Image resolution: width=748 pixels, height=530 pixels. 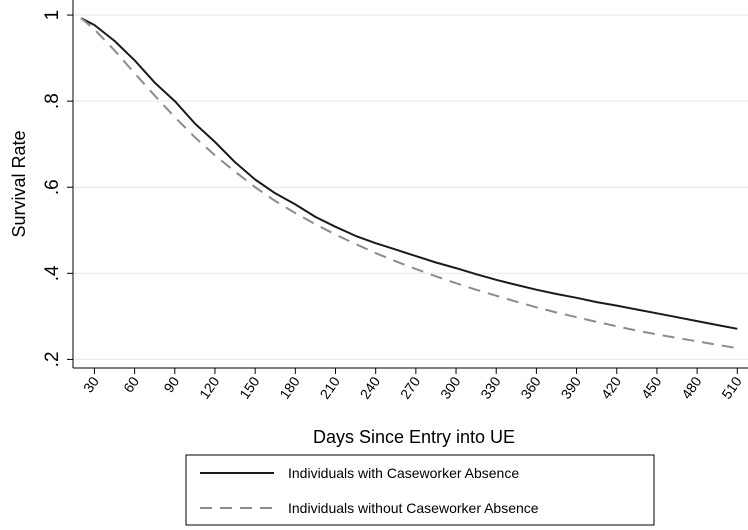 What do you see at coordinates (91, 384) in the screenshot?
I see `x-tick-label: 30` at bounding box center [91, 384].